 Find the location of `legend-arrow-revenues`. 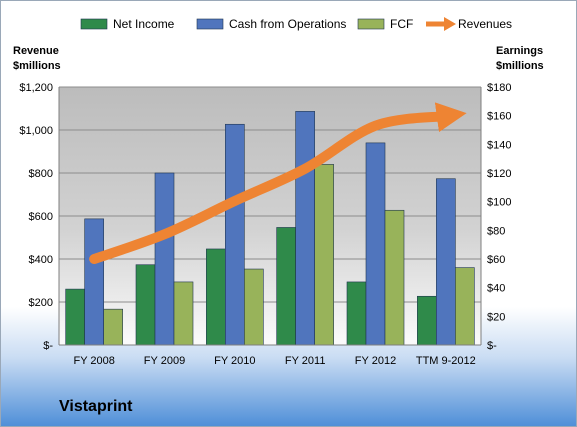

legend-arrow-revenues is located at coordinates (450, 24).